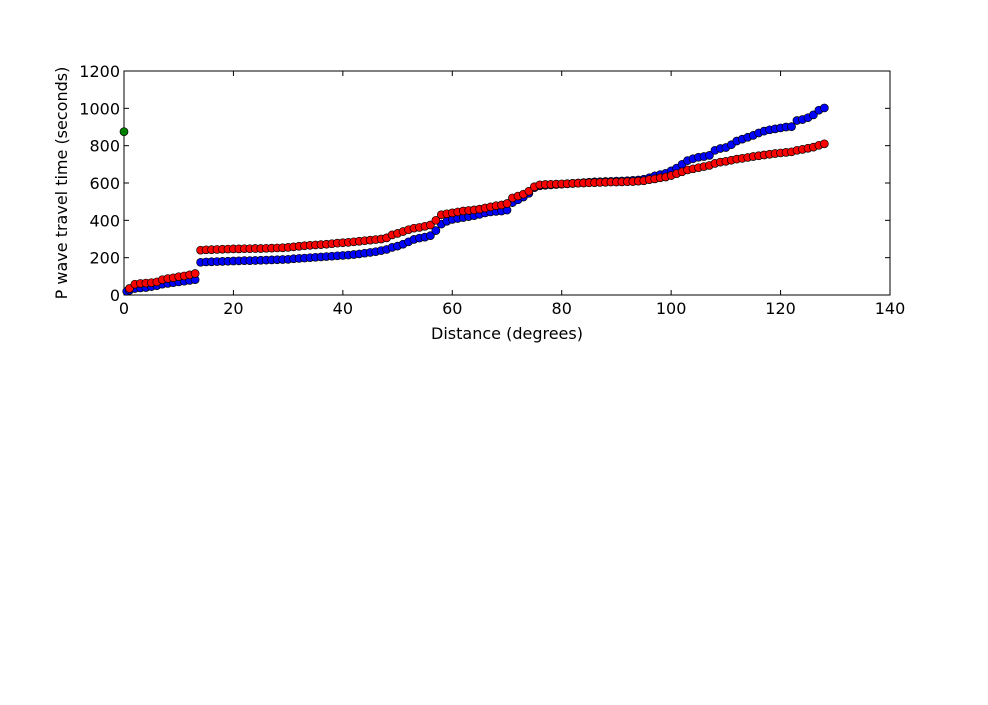 This screenshot has width=988, height=705. Describe the element at coordinates (124, 308) in the screenshot. I see `x-tick-label: 0` at that location.